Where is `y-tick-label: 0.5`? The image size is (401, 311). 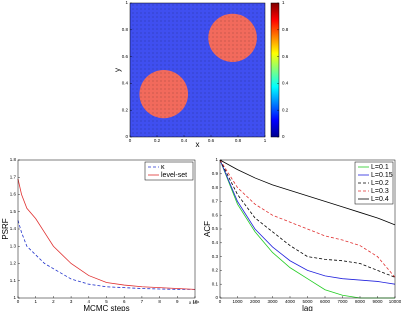
y-tick-label: 0.5 is located at coordinates (215, 228).